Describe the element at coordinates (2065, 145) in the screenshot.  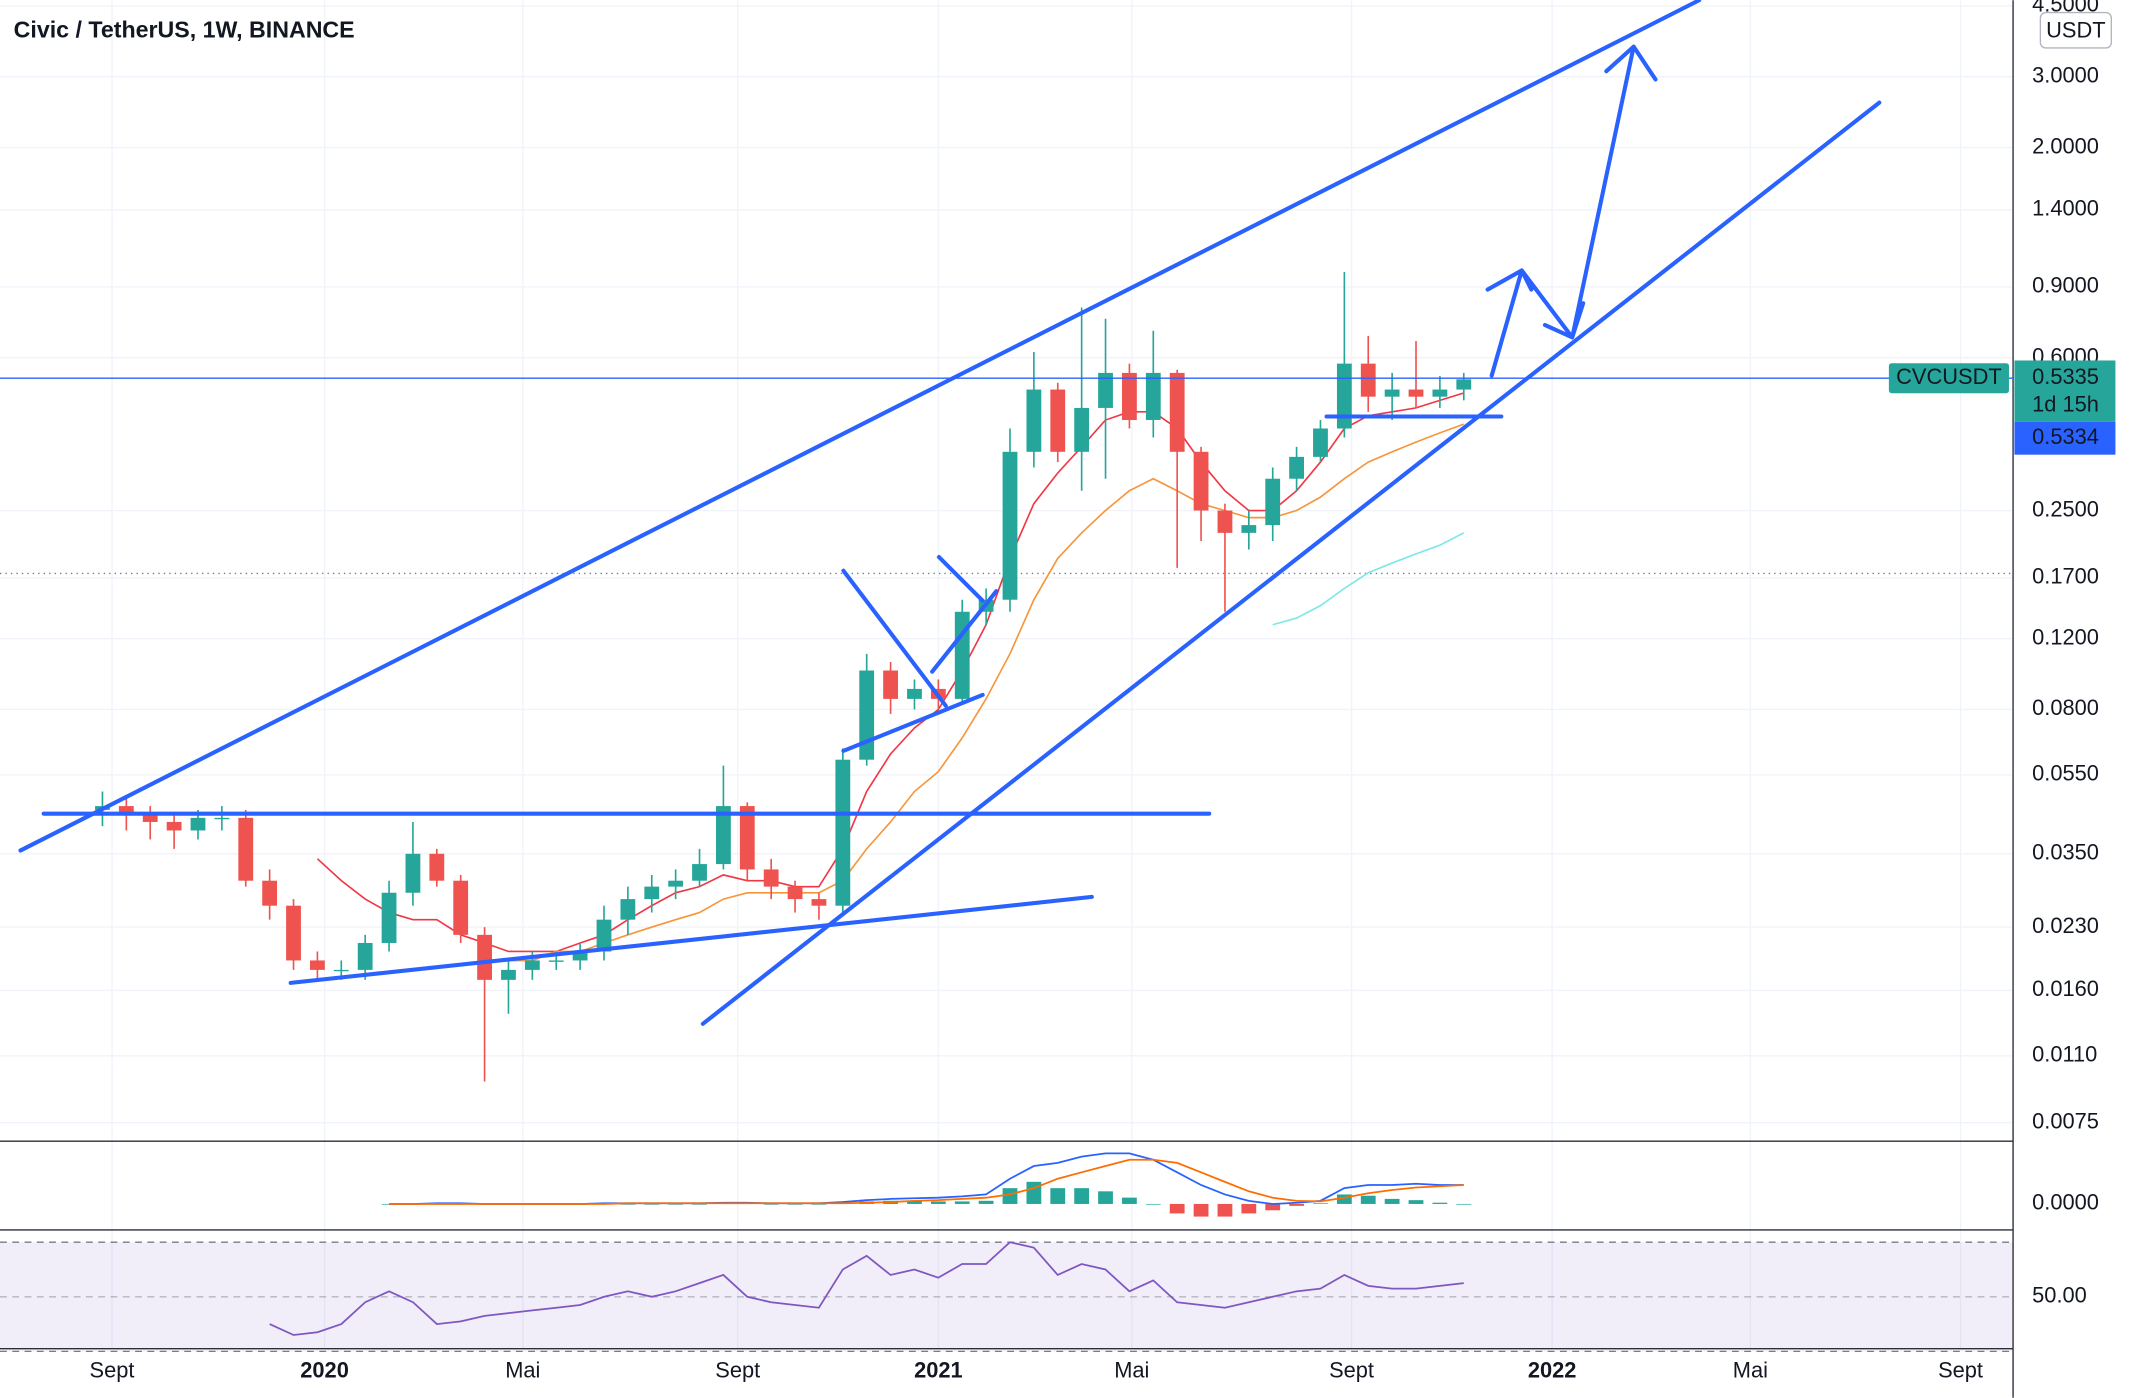
I see `y-tick-label: 2.0000` at that location.